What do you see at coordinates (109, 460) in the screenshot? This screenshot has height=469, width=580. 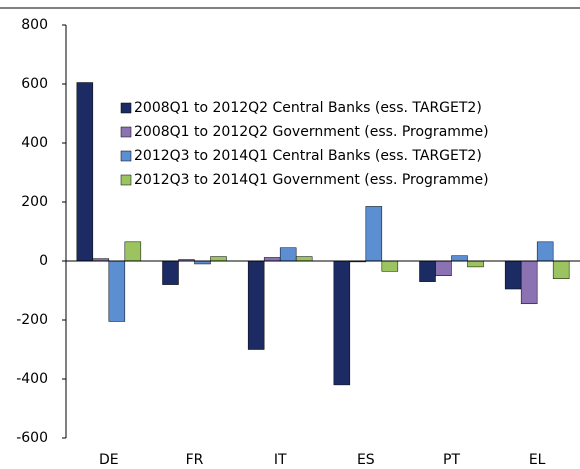 I see `x-tick-label: DE` at bounding box center [109, 460].